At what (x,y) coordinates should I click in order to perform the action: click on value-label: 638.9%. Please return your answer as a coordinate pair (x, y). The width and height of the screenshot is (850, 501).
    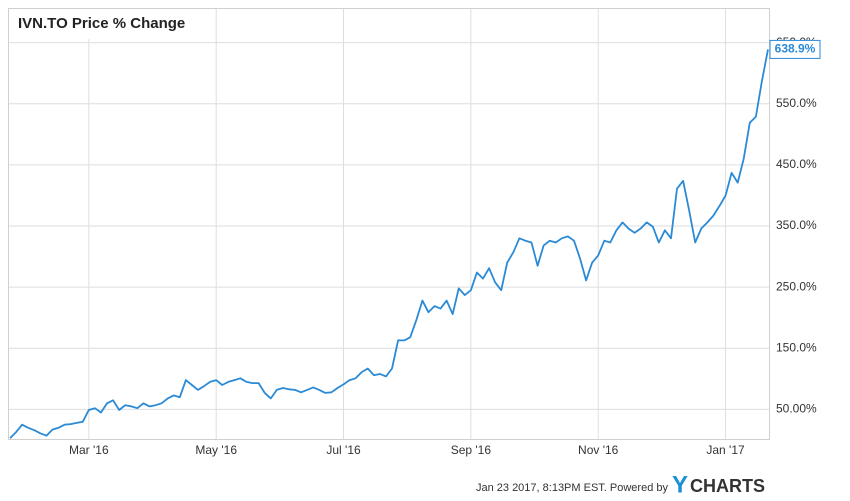
    Looking at the image, I should click on (795, 49).